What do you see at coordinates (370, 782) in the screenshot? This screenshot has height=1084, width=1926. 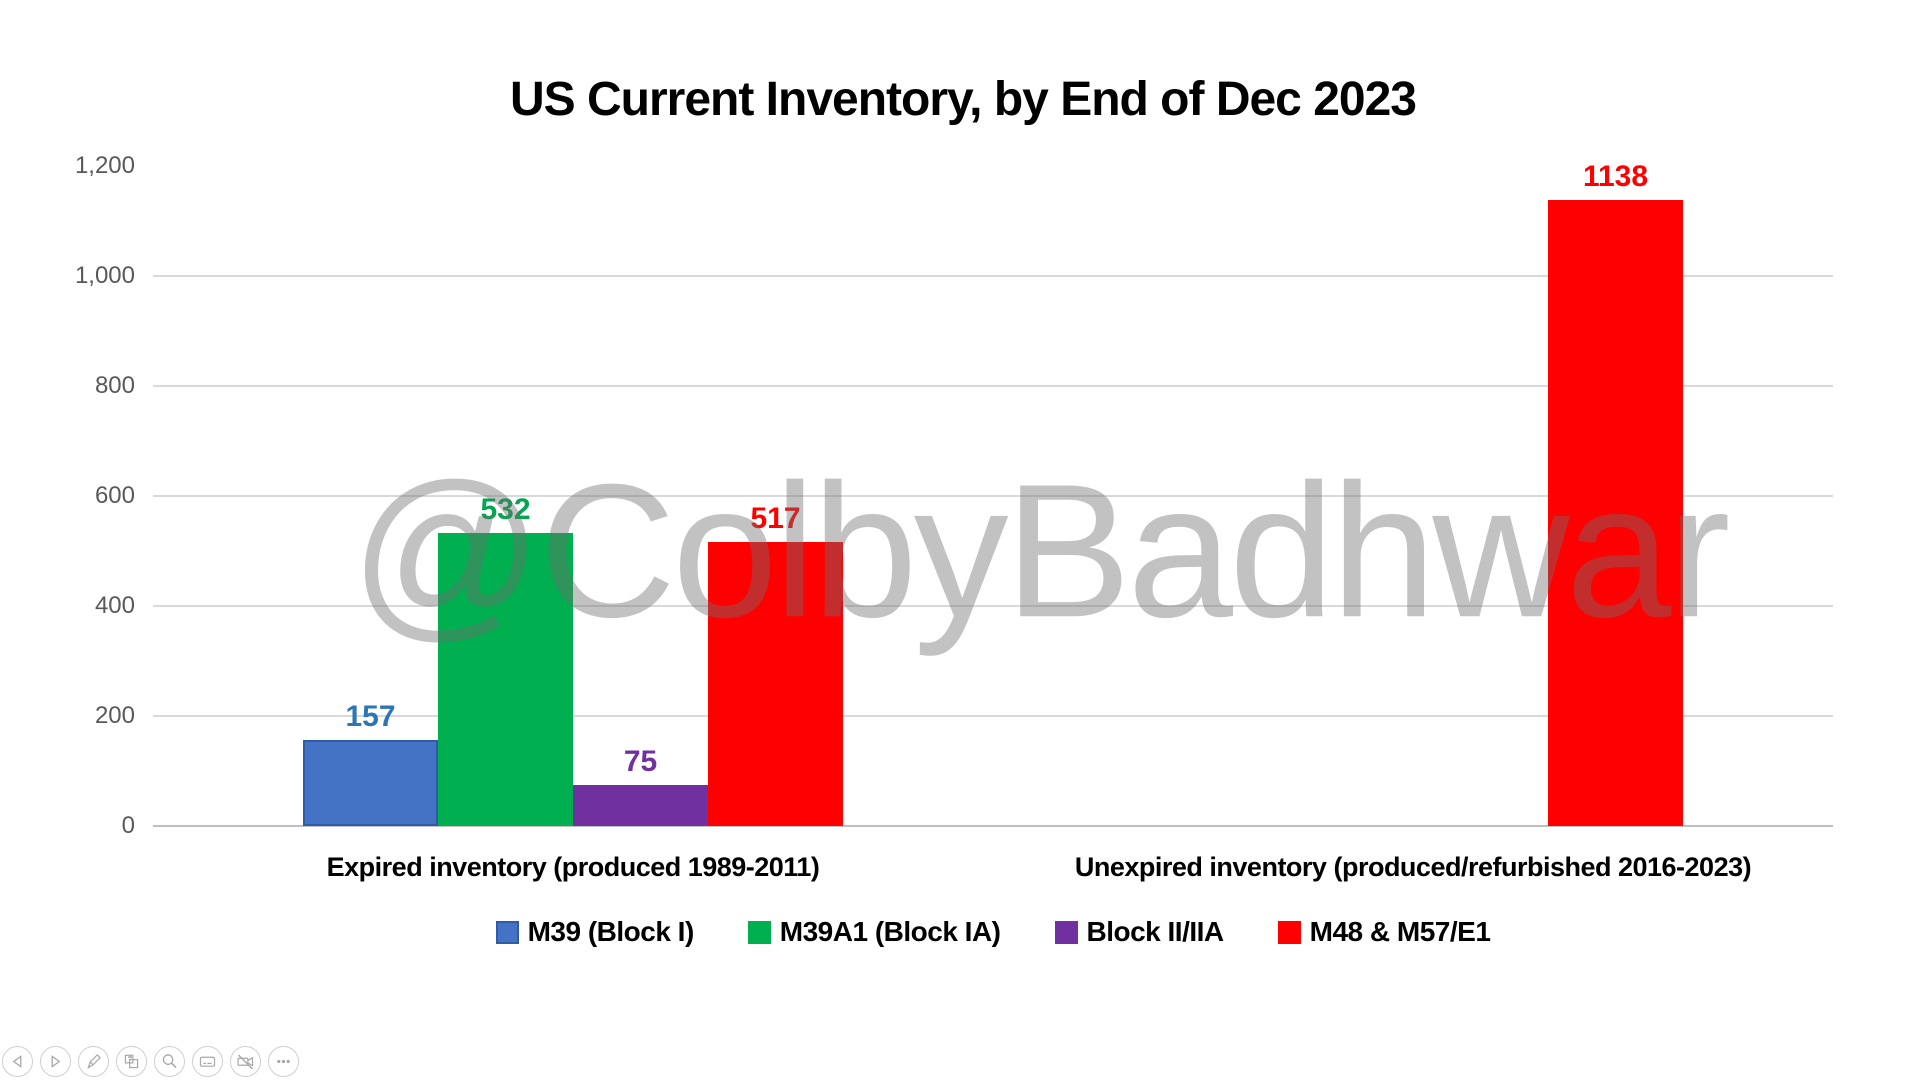 I see `bar-m39-block-i` at bounding box center [370, 782].